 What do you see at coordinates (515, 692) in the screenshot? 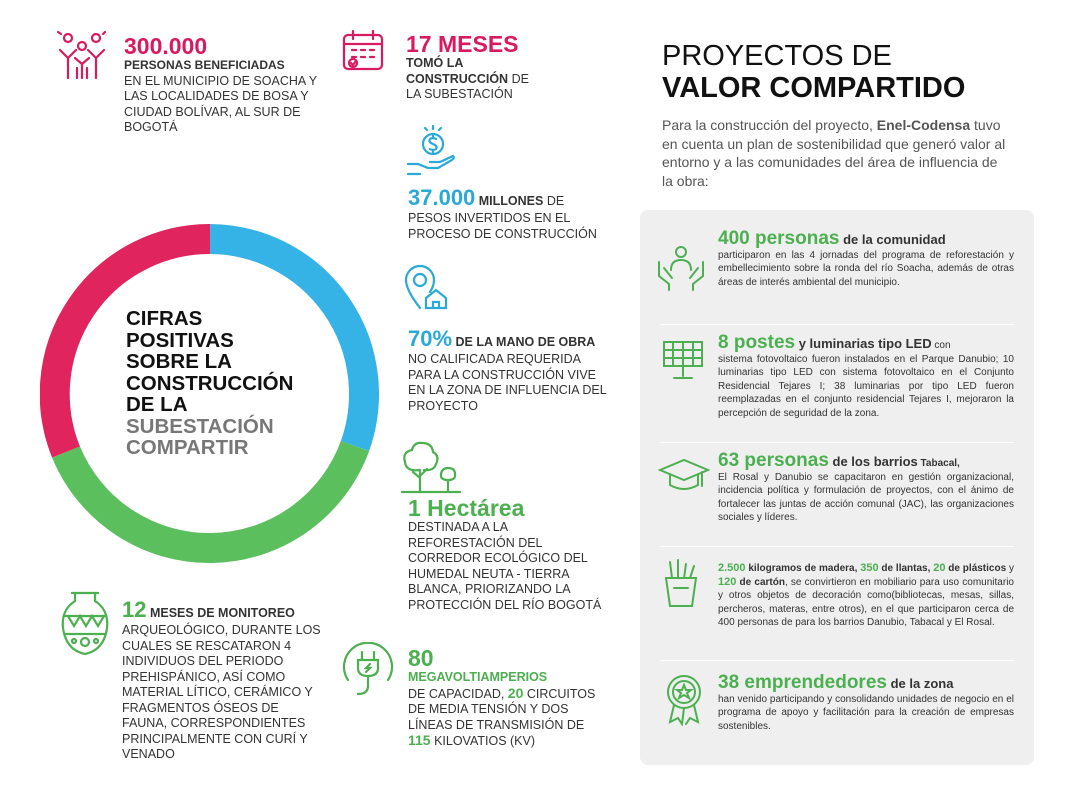
I see `megavoltio-n2: 20` at bounding box center [515, 692].